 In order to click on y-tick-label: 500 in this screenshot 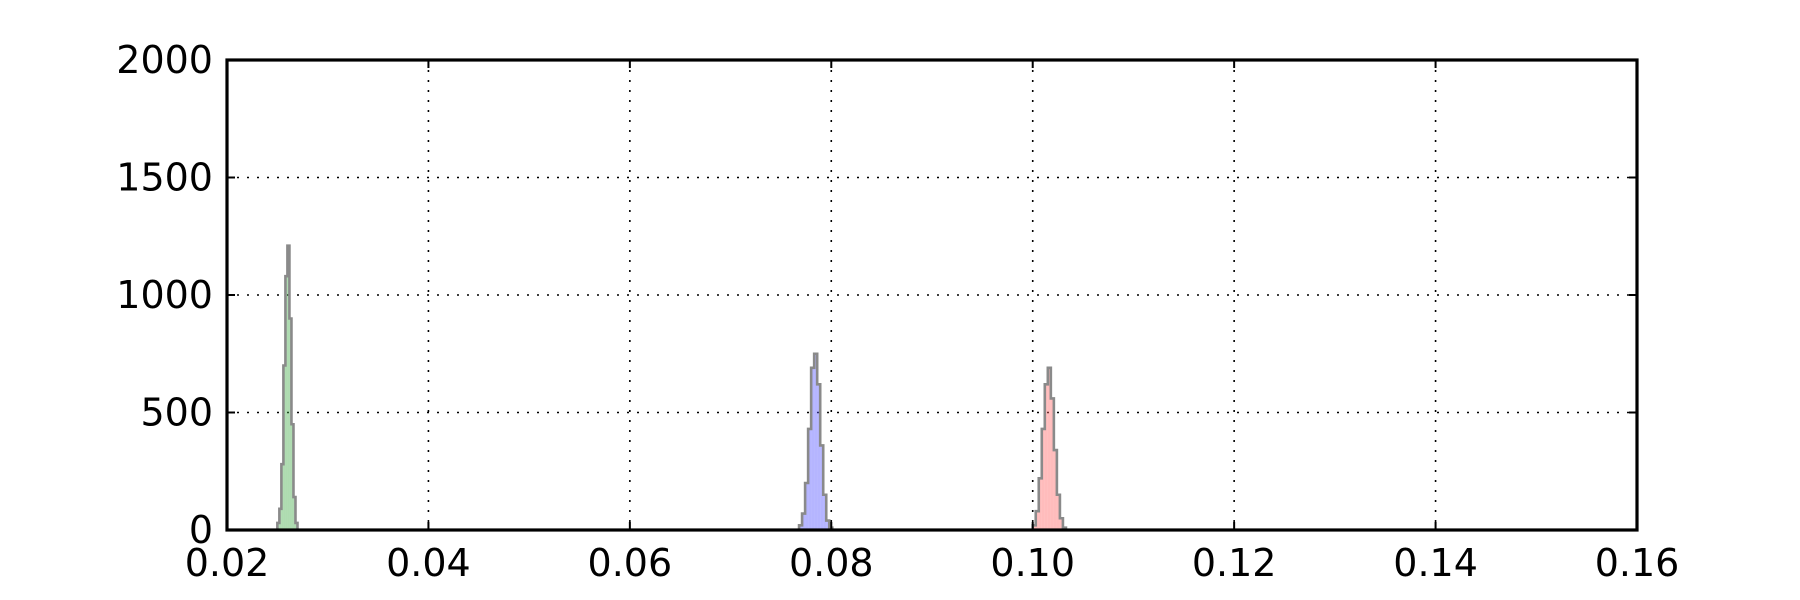, I will do `click(176, 413)`.